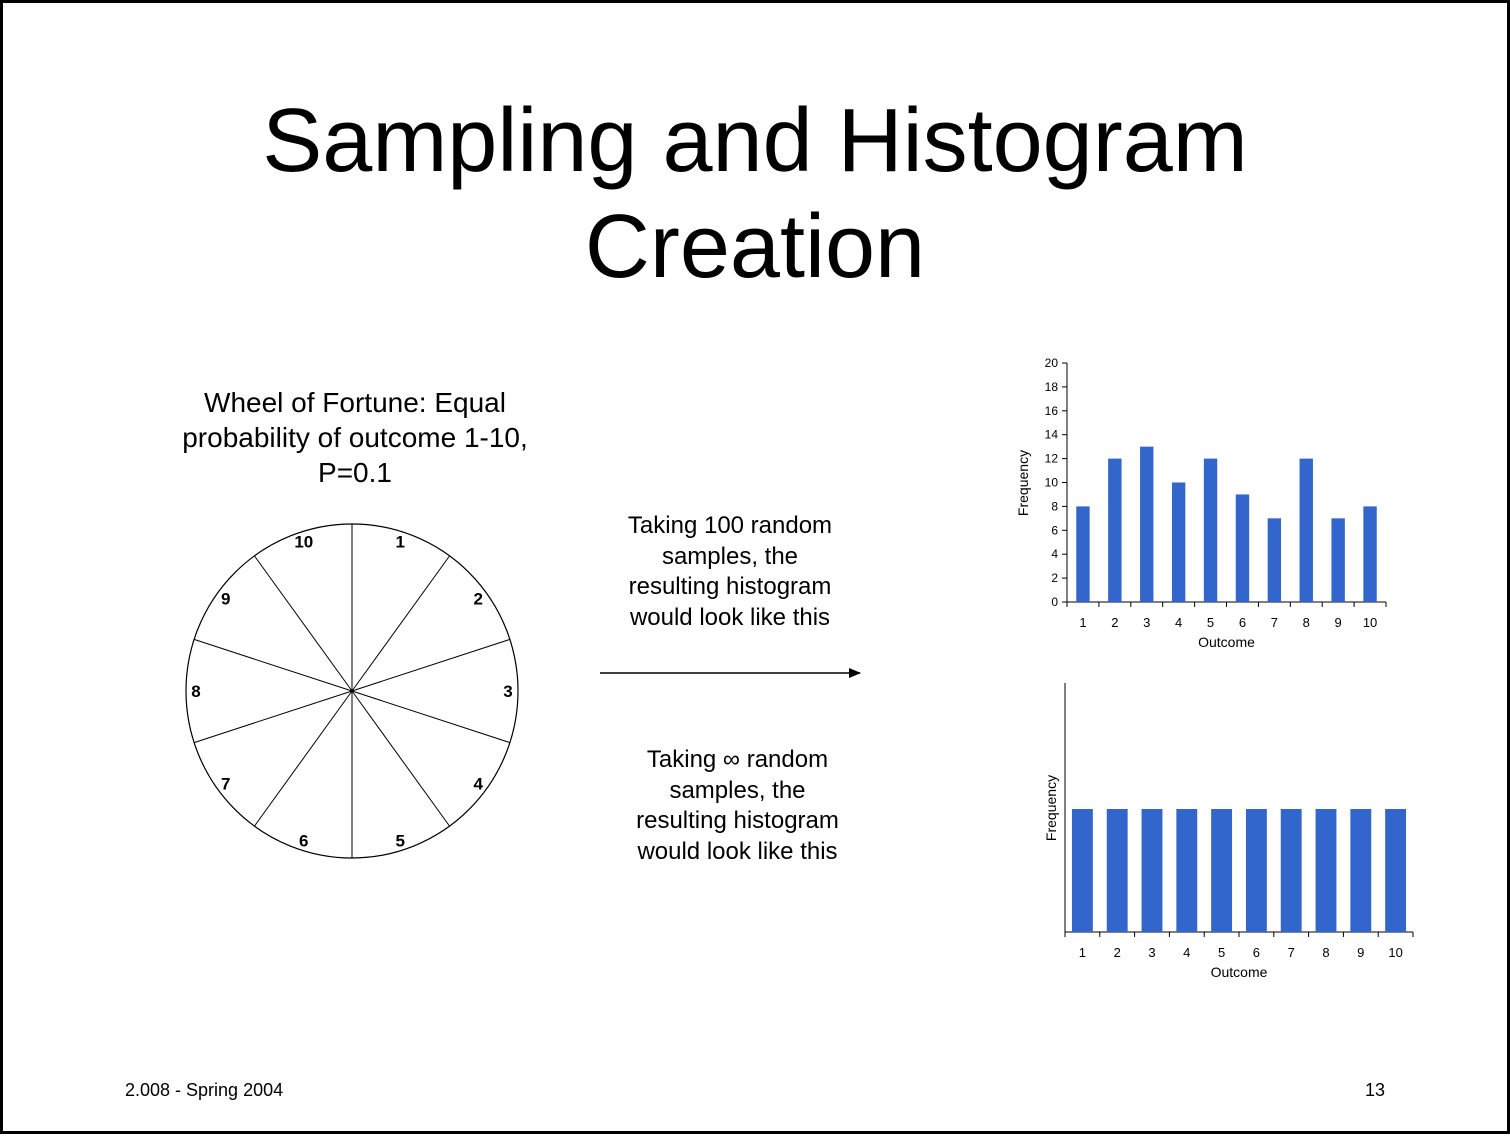 The width and height of the screenshot is (1510, 1136). I want to click on wheel-segment-label: 5, so click(399, 840).